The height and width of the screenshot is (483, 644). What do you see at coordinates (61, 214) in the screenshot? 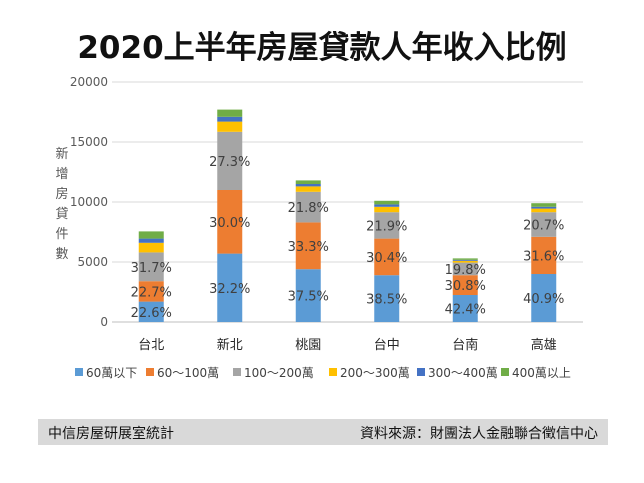
I see `y-axis-label-char: 貸` at bounding box center [61, 214].